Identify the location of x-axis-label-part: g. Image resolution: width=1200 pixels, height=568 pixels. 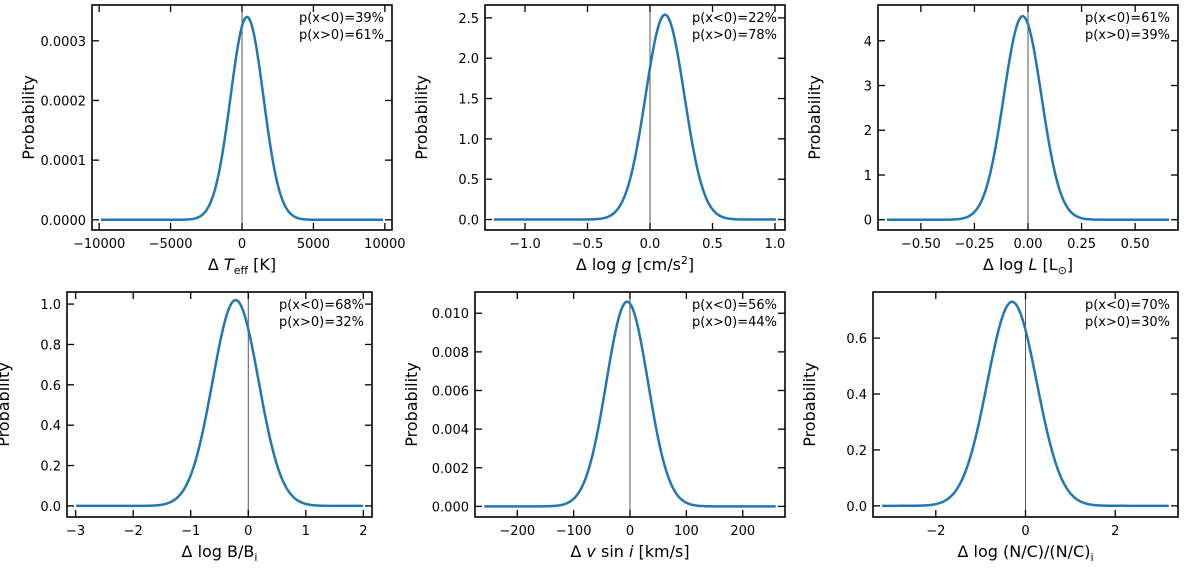
(626, 264).